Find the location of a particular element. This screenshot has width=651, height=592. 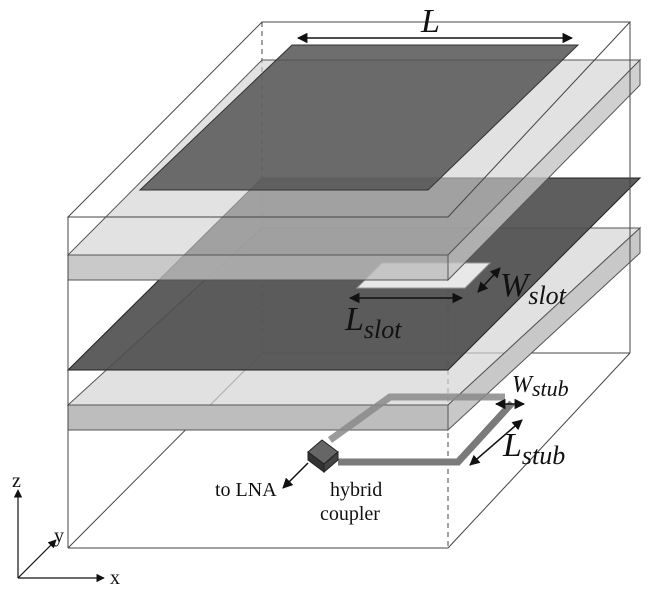

patch-length-label: L is located at coordinates (430, 21).